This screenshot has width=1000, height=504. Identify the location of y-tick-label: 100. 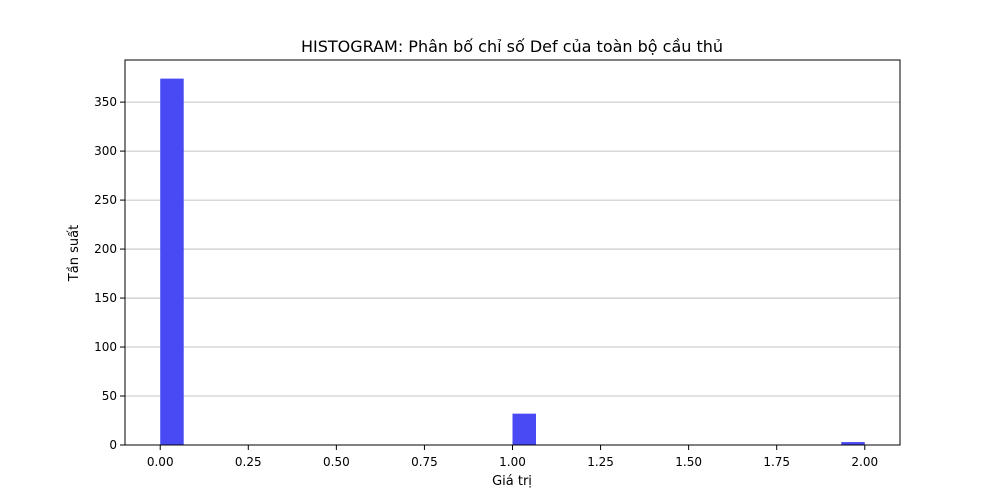
(105, 347).